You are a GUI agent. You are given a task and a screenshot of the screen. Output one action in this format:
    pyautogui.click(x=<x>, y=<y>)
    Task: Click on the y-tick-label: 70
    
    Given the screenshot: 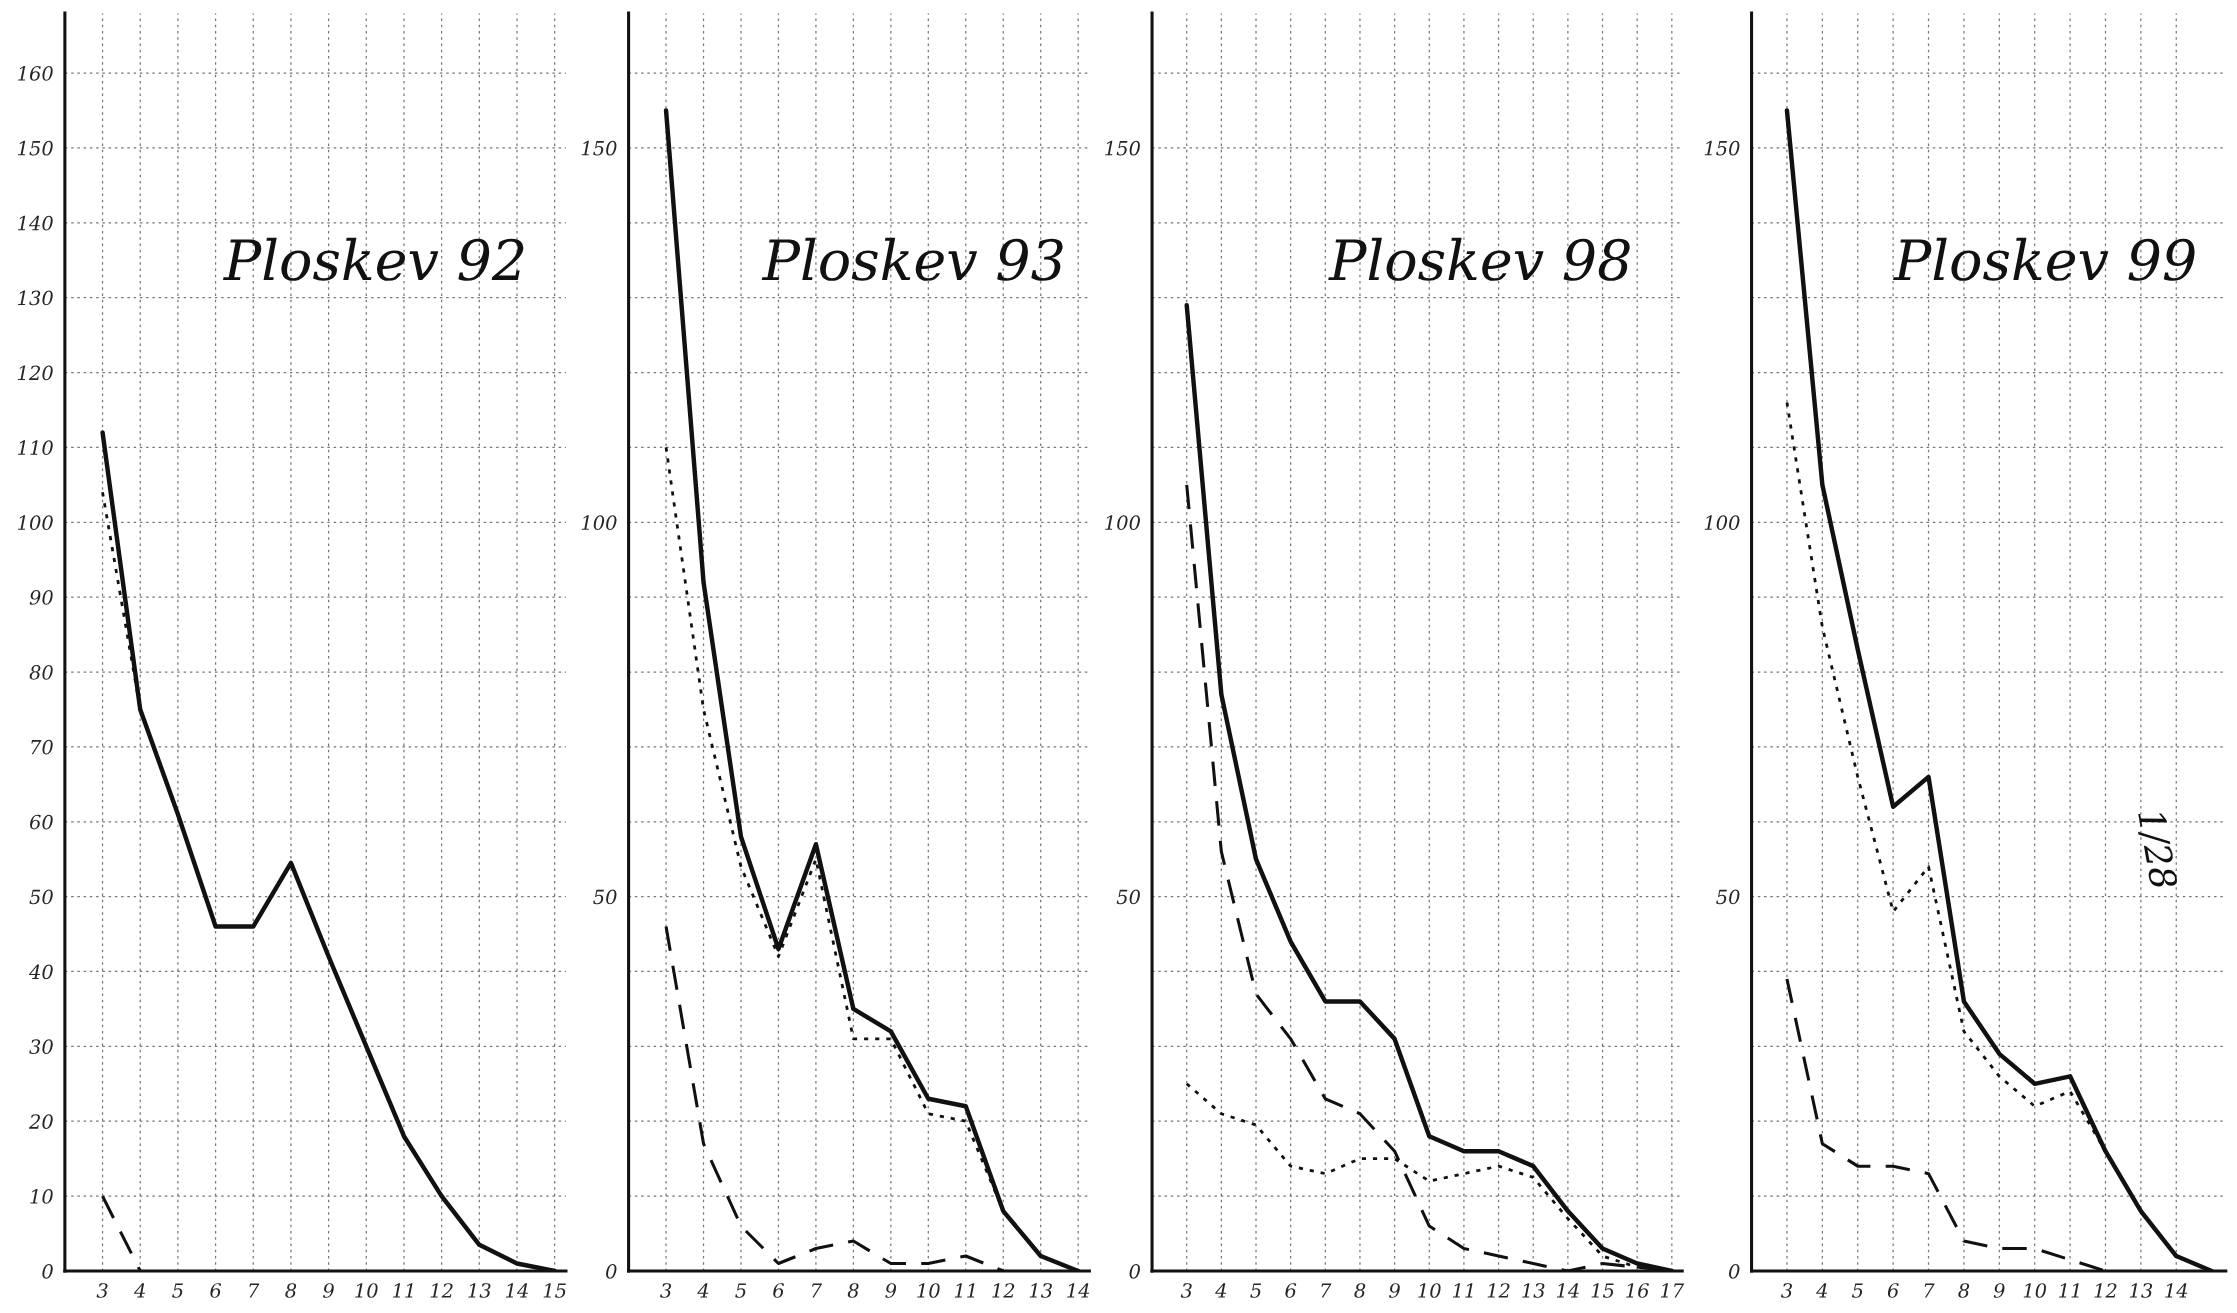 What is the action you would take?
    pyautogui.click(x=42, y=747)
    